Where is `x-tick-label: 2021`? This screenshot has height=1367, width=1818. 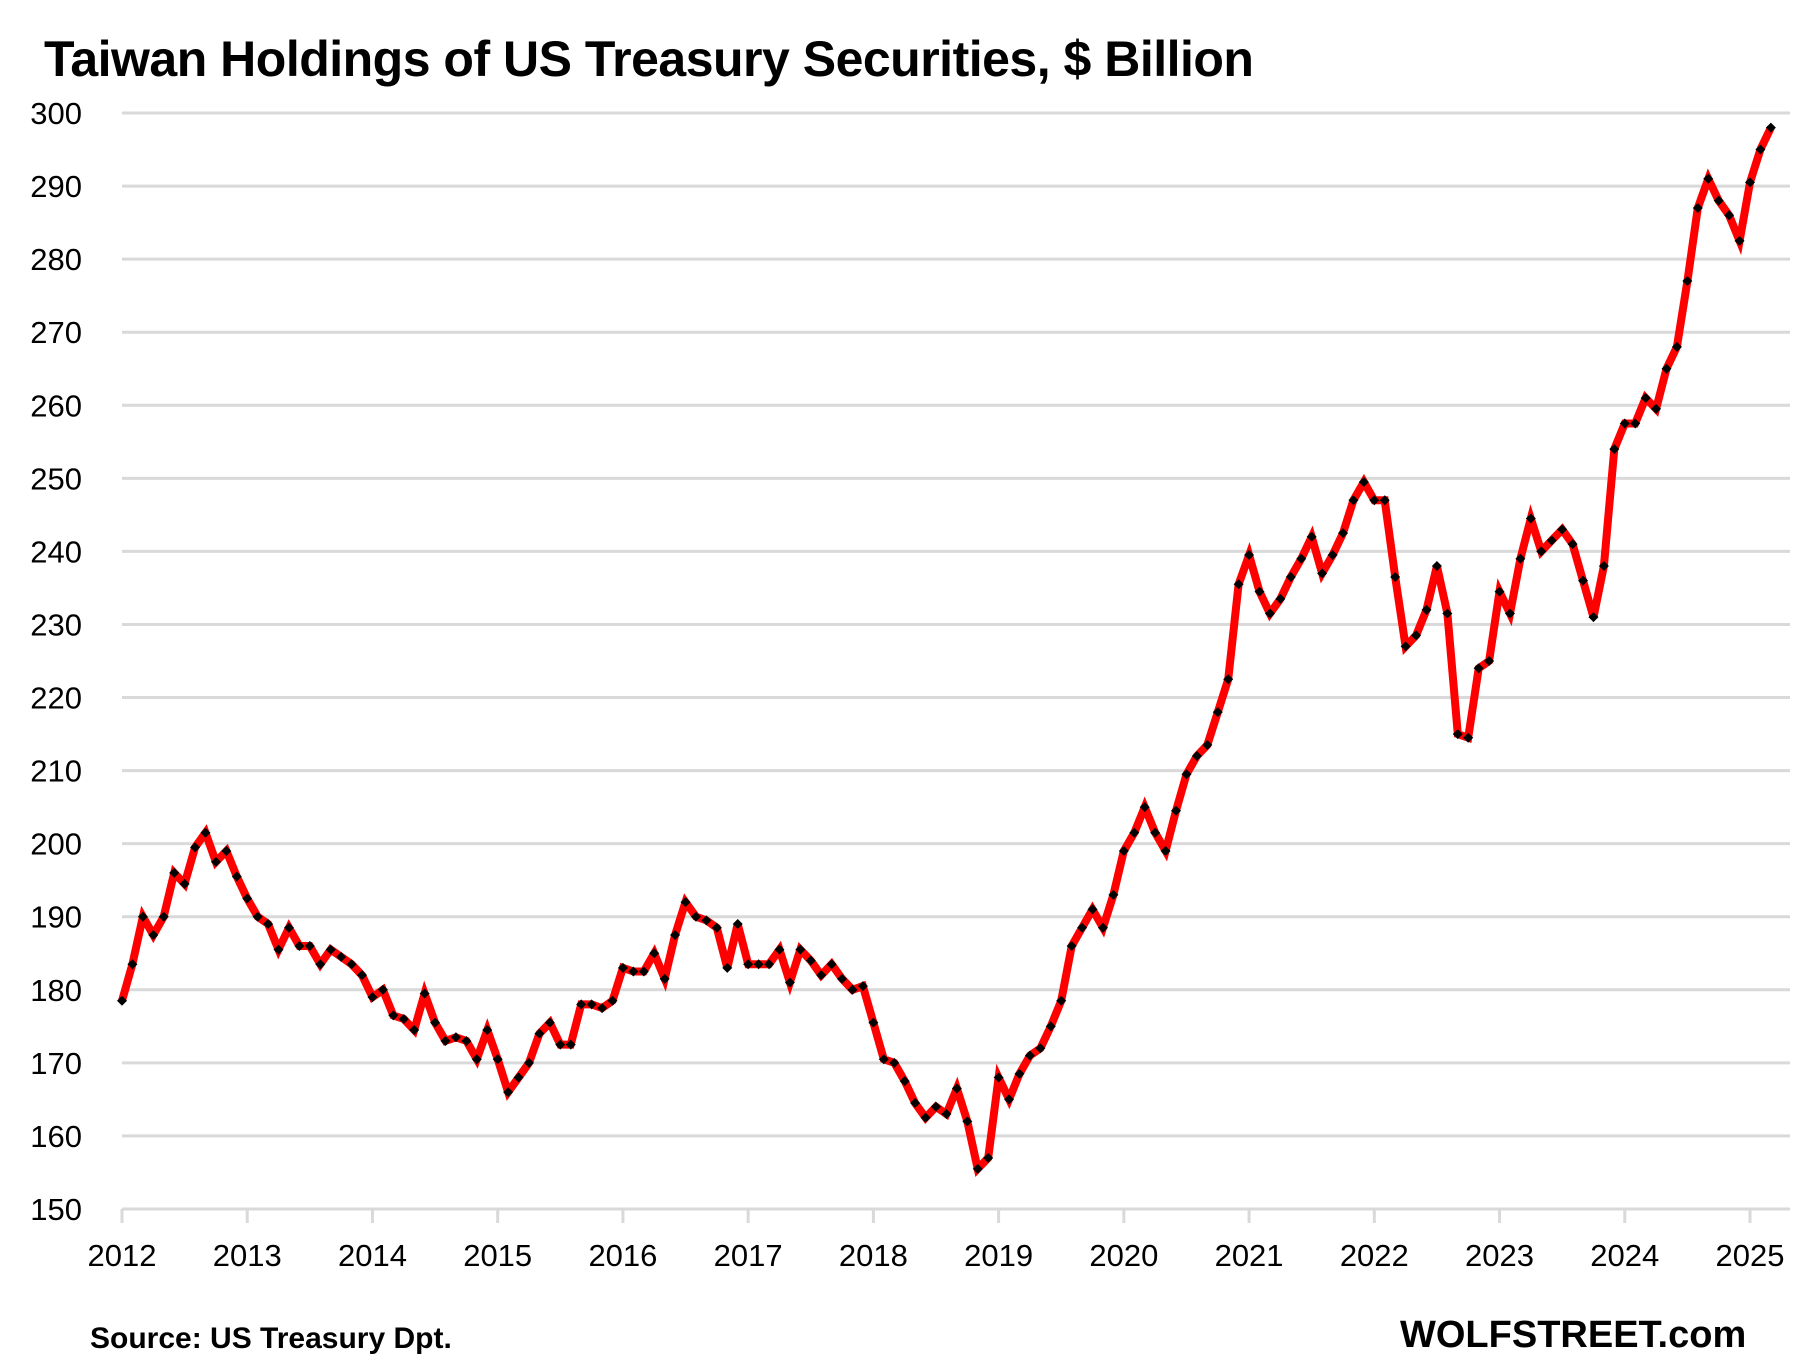
x-tick-label: 2021 is located at coordinates (1249, 1255).